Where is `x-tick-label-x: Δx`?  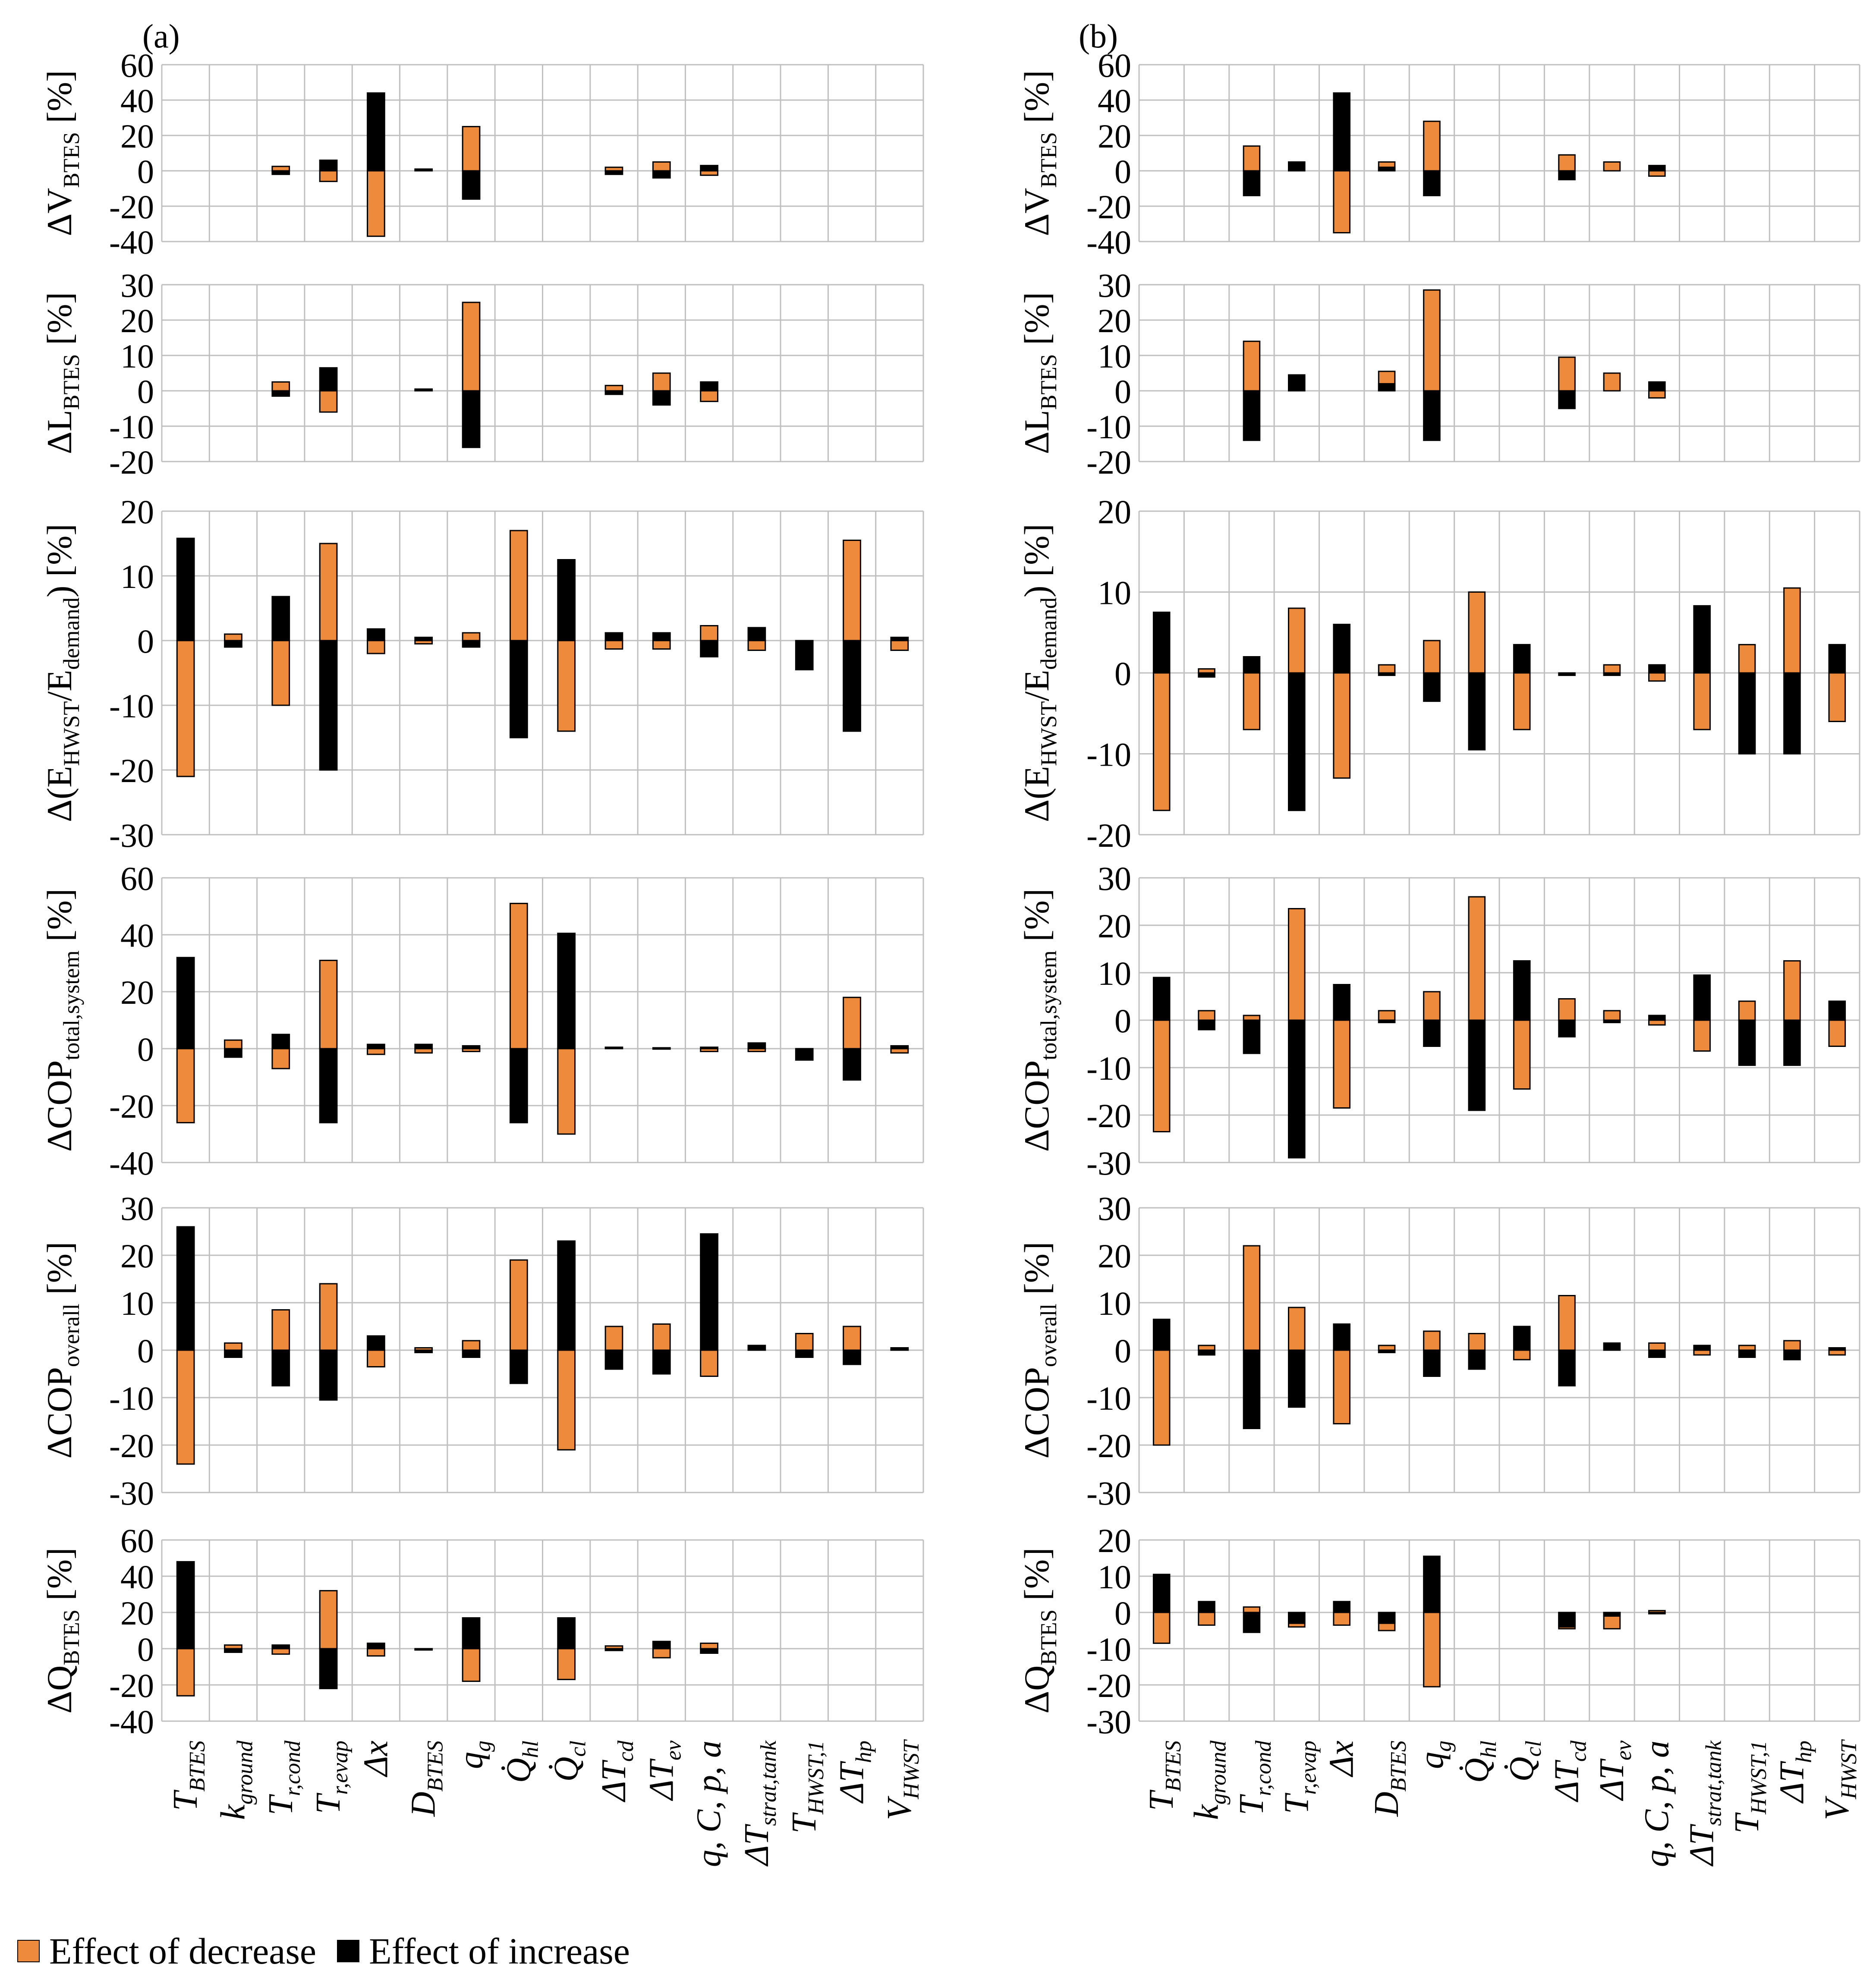
x-tick-label-x: Δx is located at coordinates (376, 1759).